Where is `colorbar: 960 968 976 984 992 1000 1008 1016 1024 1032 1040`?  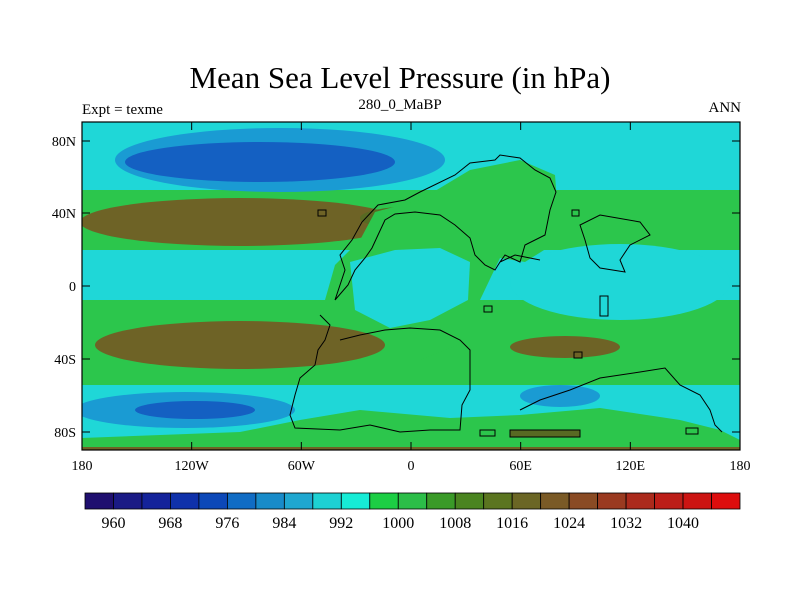
colorbar: 960 968 976 984 992 1000 1008 1016 1024 1032 1040 is located at coordinates (412, 512).